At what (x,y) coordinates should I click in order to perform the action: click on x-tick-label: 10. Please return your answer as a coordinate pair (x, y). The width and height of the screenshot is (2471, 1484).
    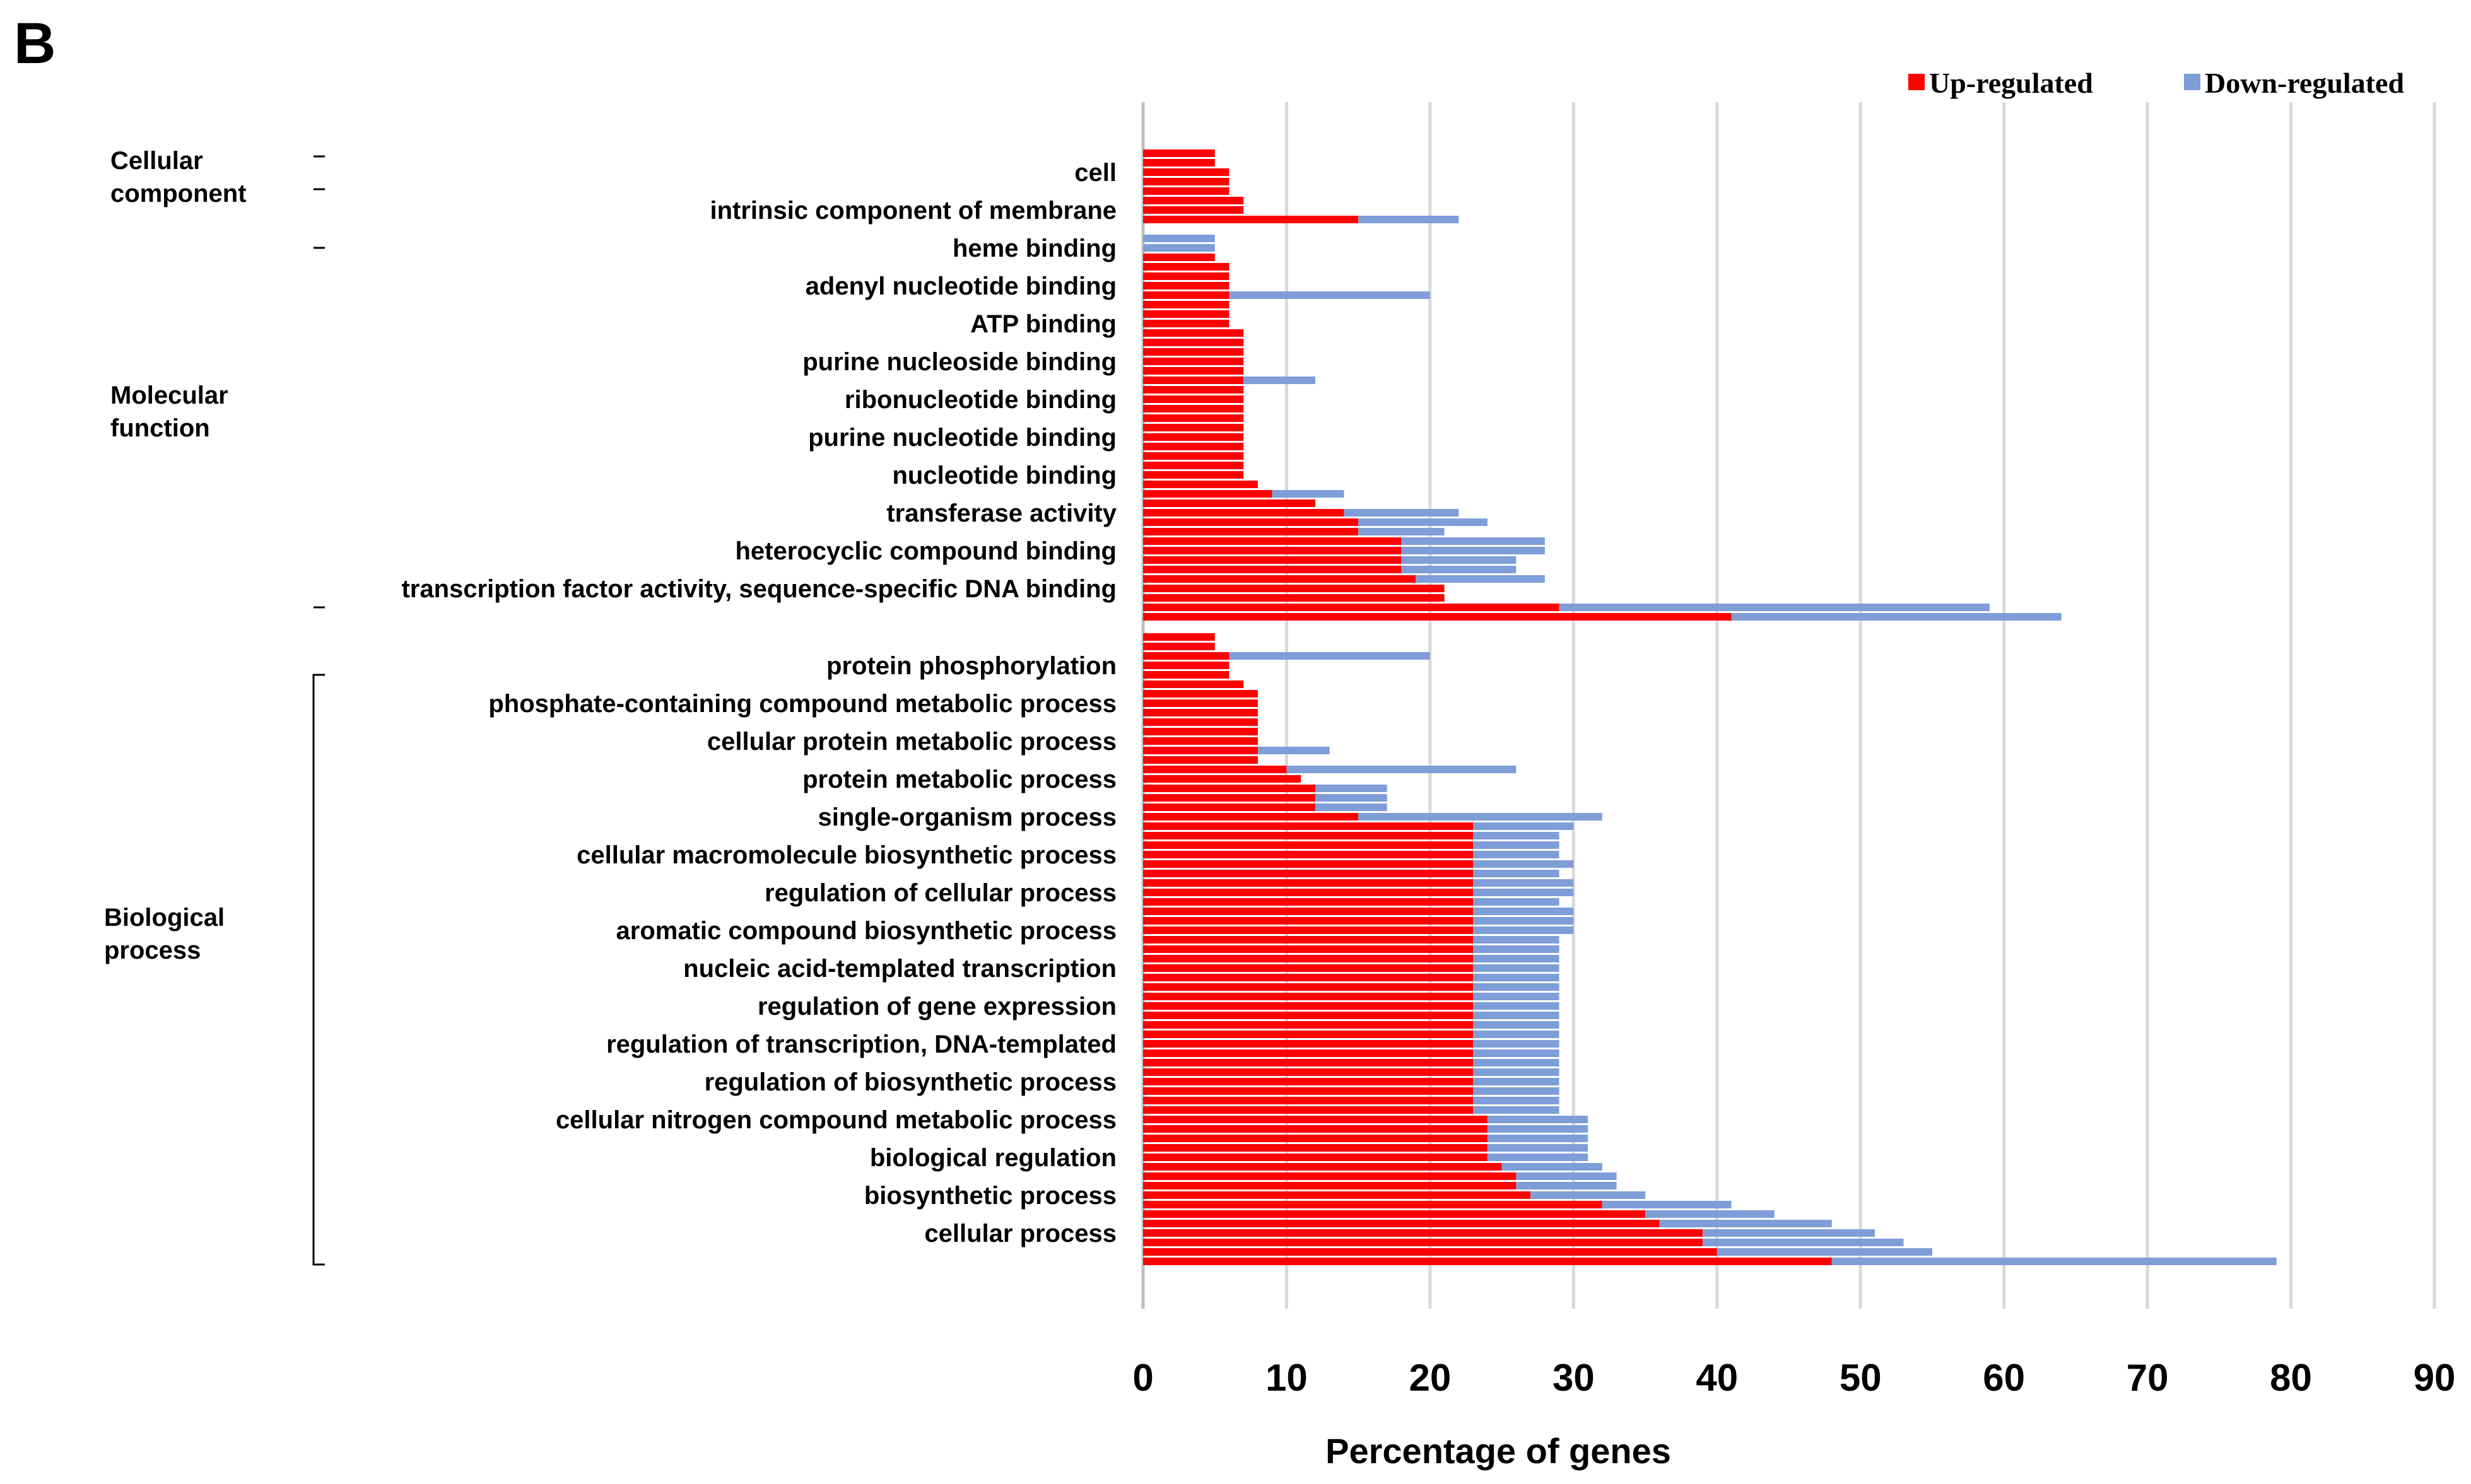
    Looking at the image, I should click on (1286, 1378).